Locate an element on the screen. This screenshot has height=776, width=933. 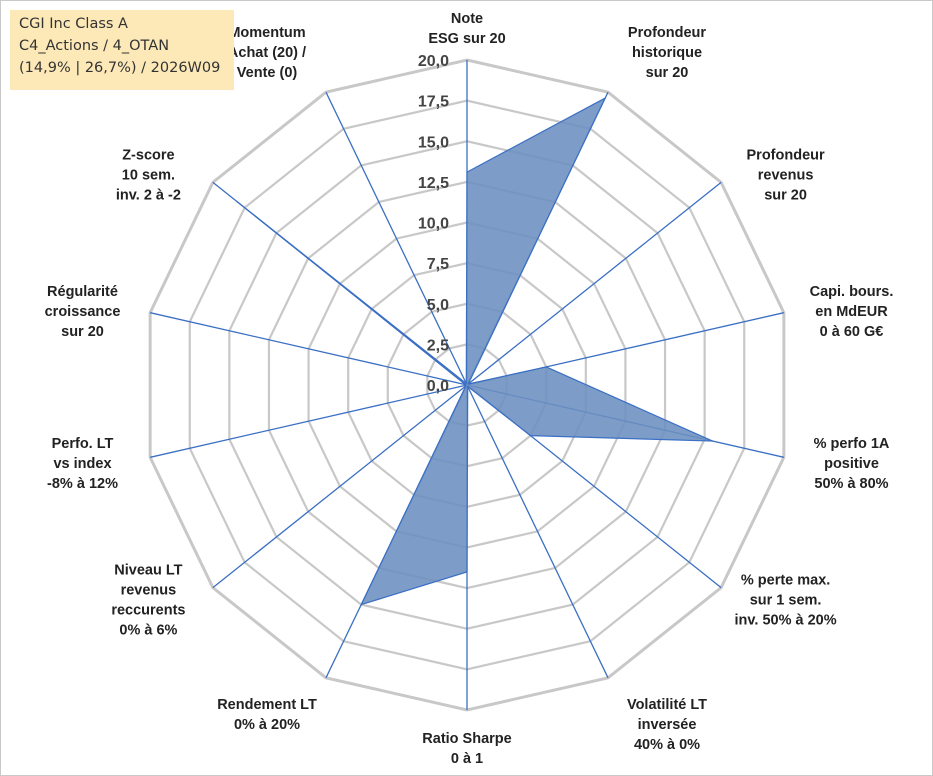
tick-label: 20,0 is located at coordinates (433, 61).